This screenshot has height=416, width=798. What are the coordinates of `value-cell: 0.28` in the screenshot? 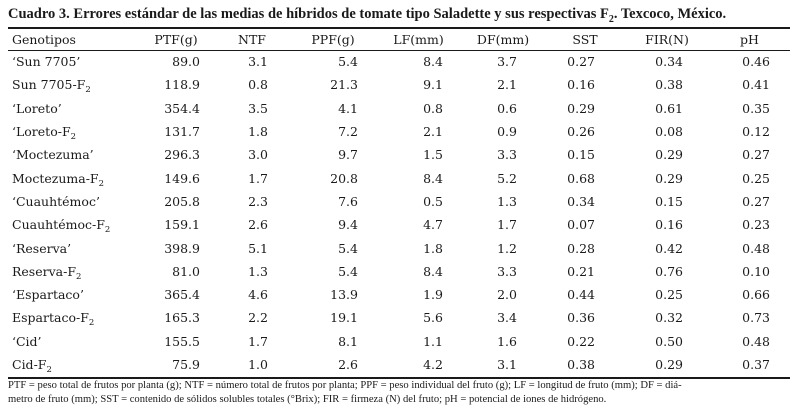 It's located at (581, 248).